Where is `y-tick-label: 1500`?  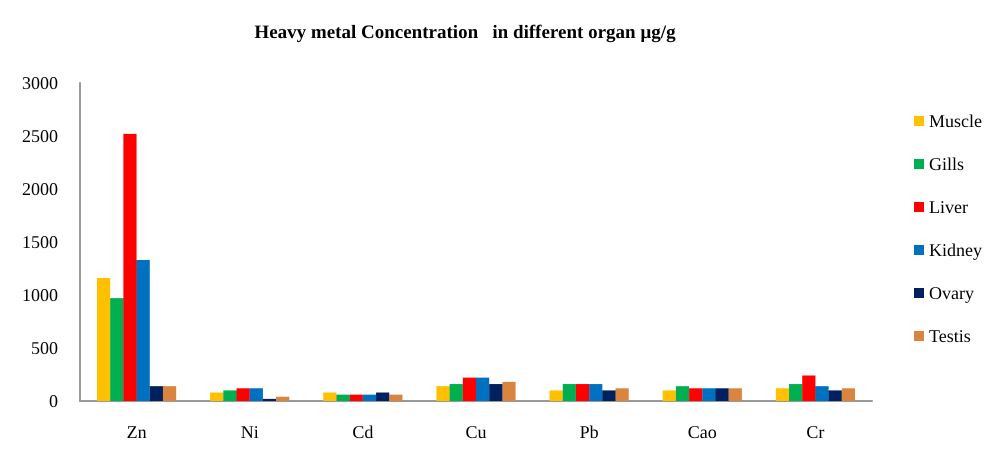 y-tick-label: 1500 is located at coordinates (40, 242).